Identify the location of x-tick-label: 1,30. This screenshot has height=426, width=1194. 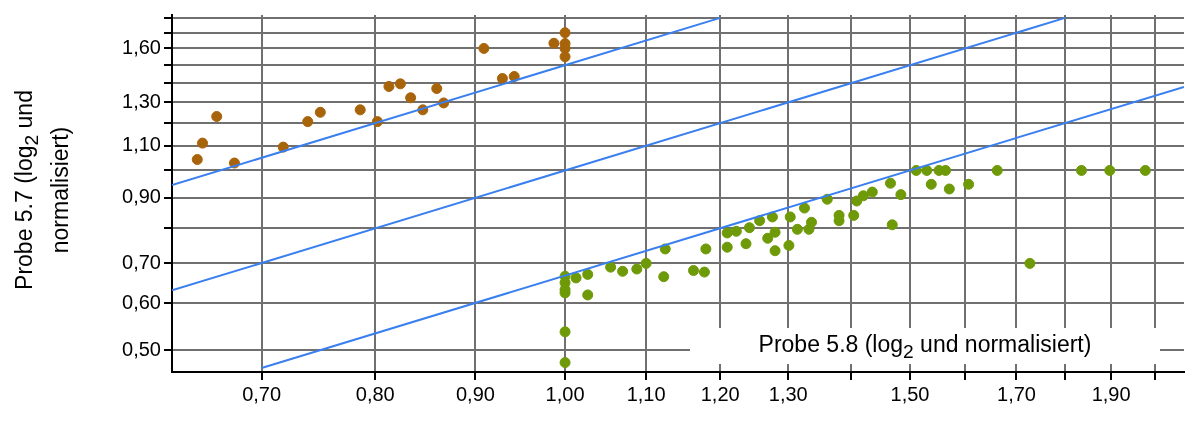
(788, 393).